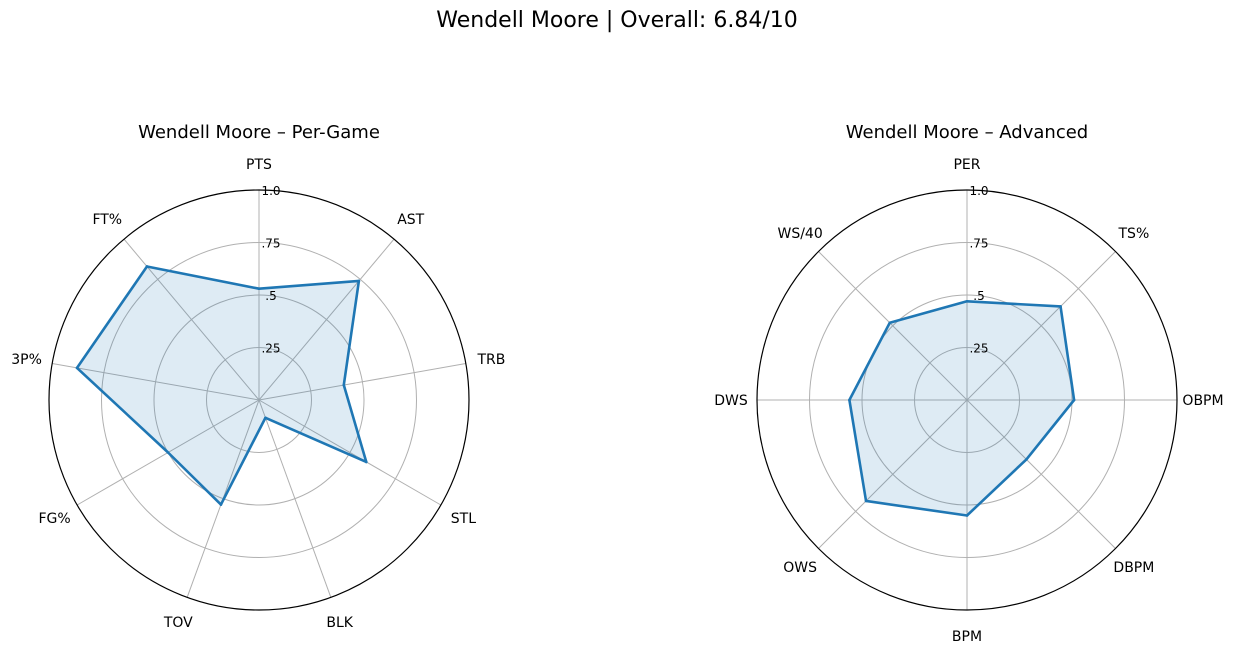 The height and width of the screenshot is (653, 1234). What do you see at coordinates (966, 165) in the screenshot?
I see `advanced-axis-label-per: PER` at bounding box center [966, 165].